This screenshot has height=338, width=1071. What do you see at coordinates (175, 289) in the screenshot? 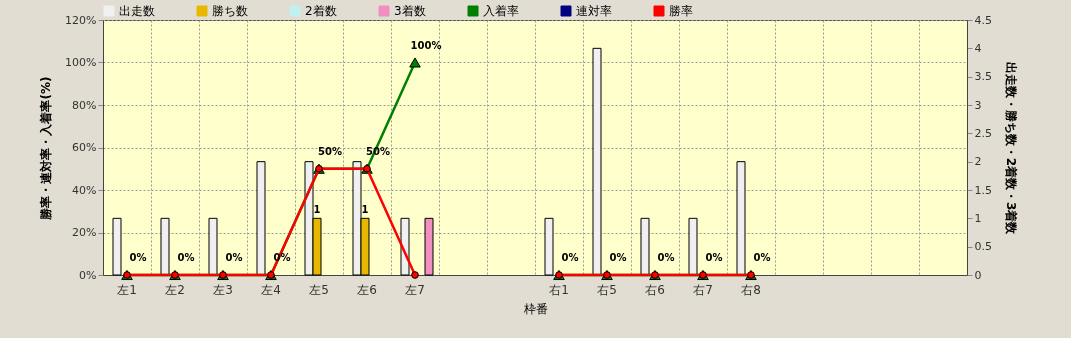
I see `x-tick-label: 左2` at bounding box center [175, 289].